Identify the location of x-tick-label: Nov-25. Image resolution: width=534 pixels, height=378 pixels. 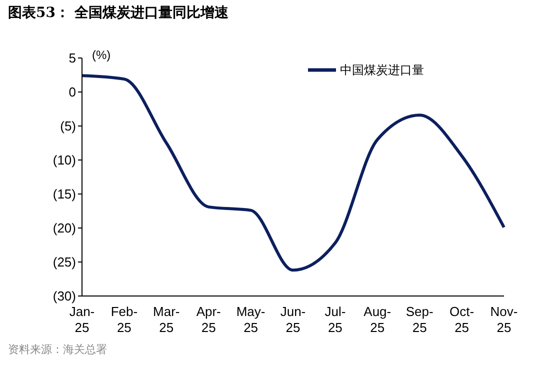
(504, 319).